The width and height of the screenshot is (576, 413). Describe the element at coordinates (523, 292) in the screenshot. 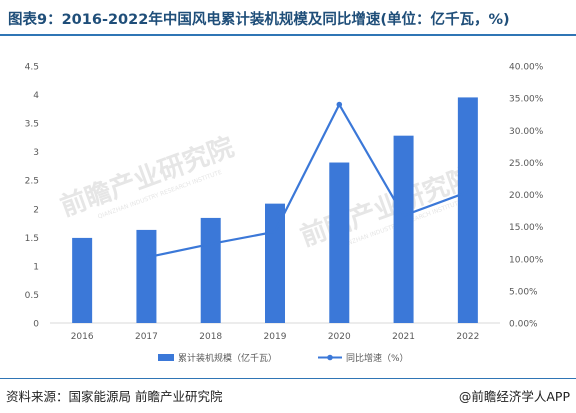

I see `right-tick-label: 5.00%` at that location.